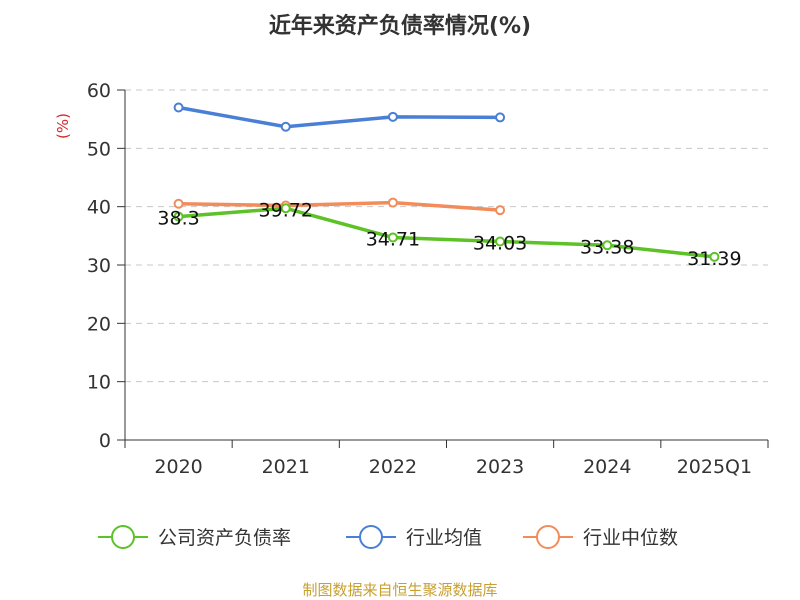 This screenshot has width=800, height=600. I want to click on data-label: 34.71, so click(393, 240).